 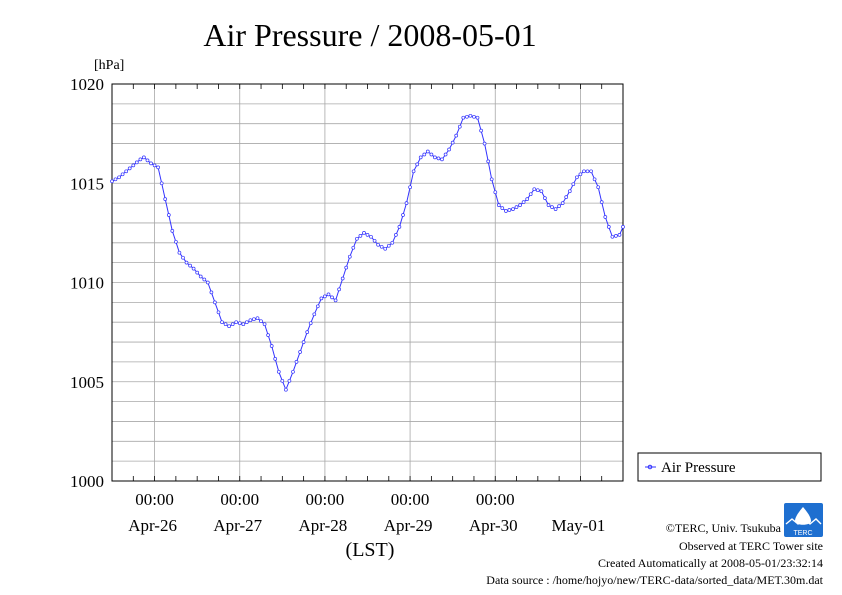 I want to click on x-axis-label: (LST), so click(x=370, y=550).